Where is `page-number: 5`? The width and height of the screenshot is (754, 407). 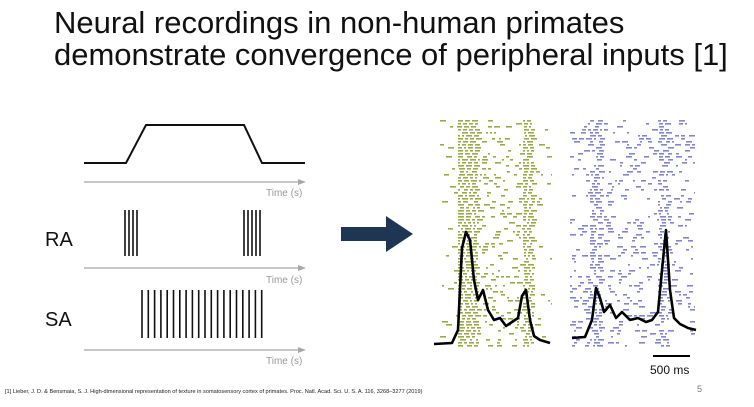
page-number: 5 is located at coordinates (700, 389).